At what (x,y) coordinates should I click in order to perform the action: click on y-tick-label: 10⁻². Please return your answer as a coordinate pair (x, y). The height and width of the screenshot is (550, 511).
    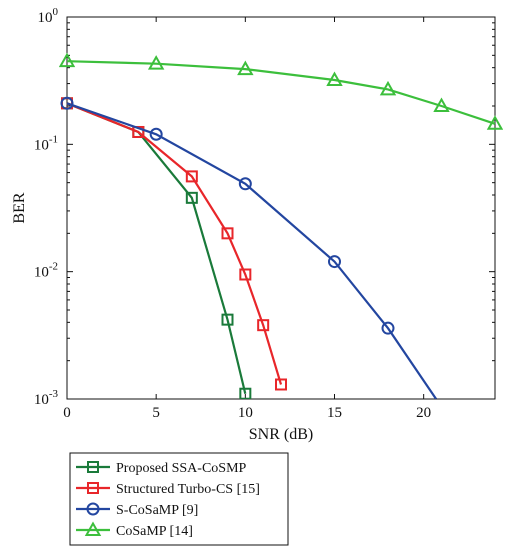
    Looking at the image, I should click on (46, 271).